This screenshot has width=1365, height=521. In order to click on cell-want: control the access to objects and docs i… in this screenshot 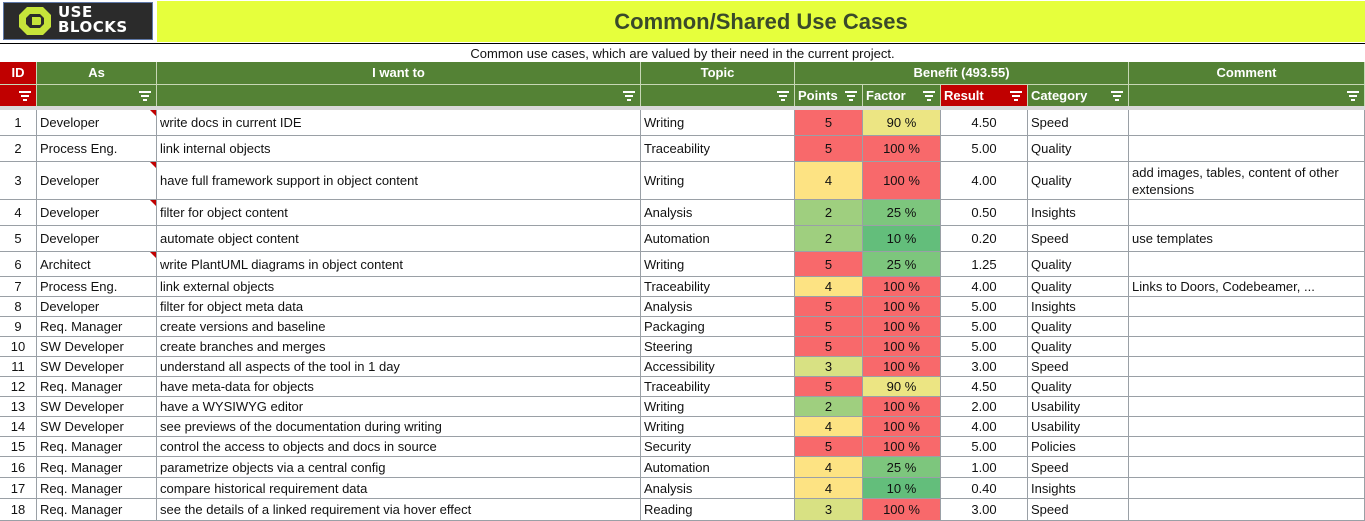, I will do `click(399, 446)`.